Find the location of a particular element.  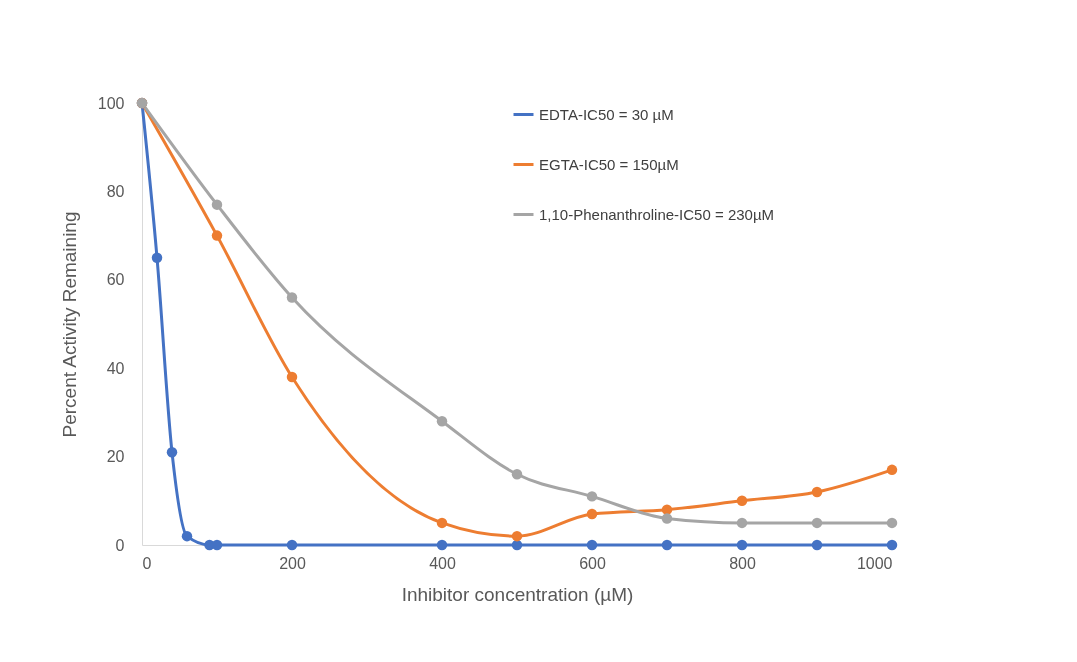

x-tick-label: 400 is located at coordinates (442, 563).